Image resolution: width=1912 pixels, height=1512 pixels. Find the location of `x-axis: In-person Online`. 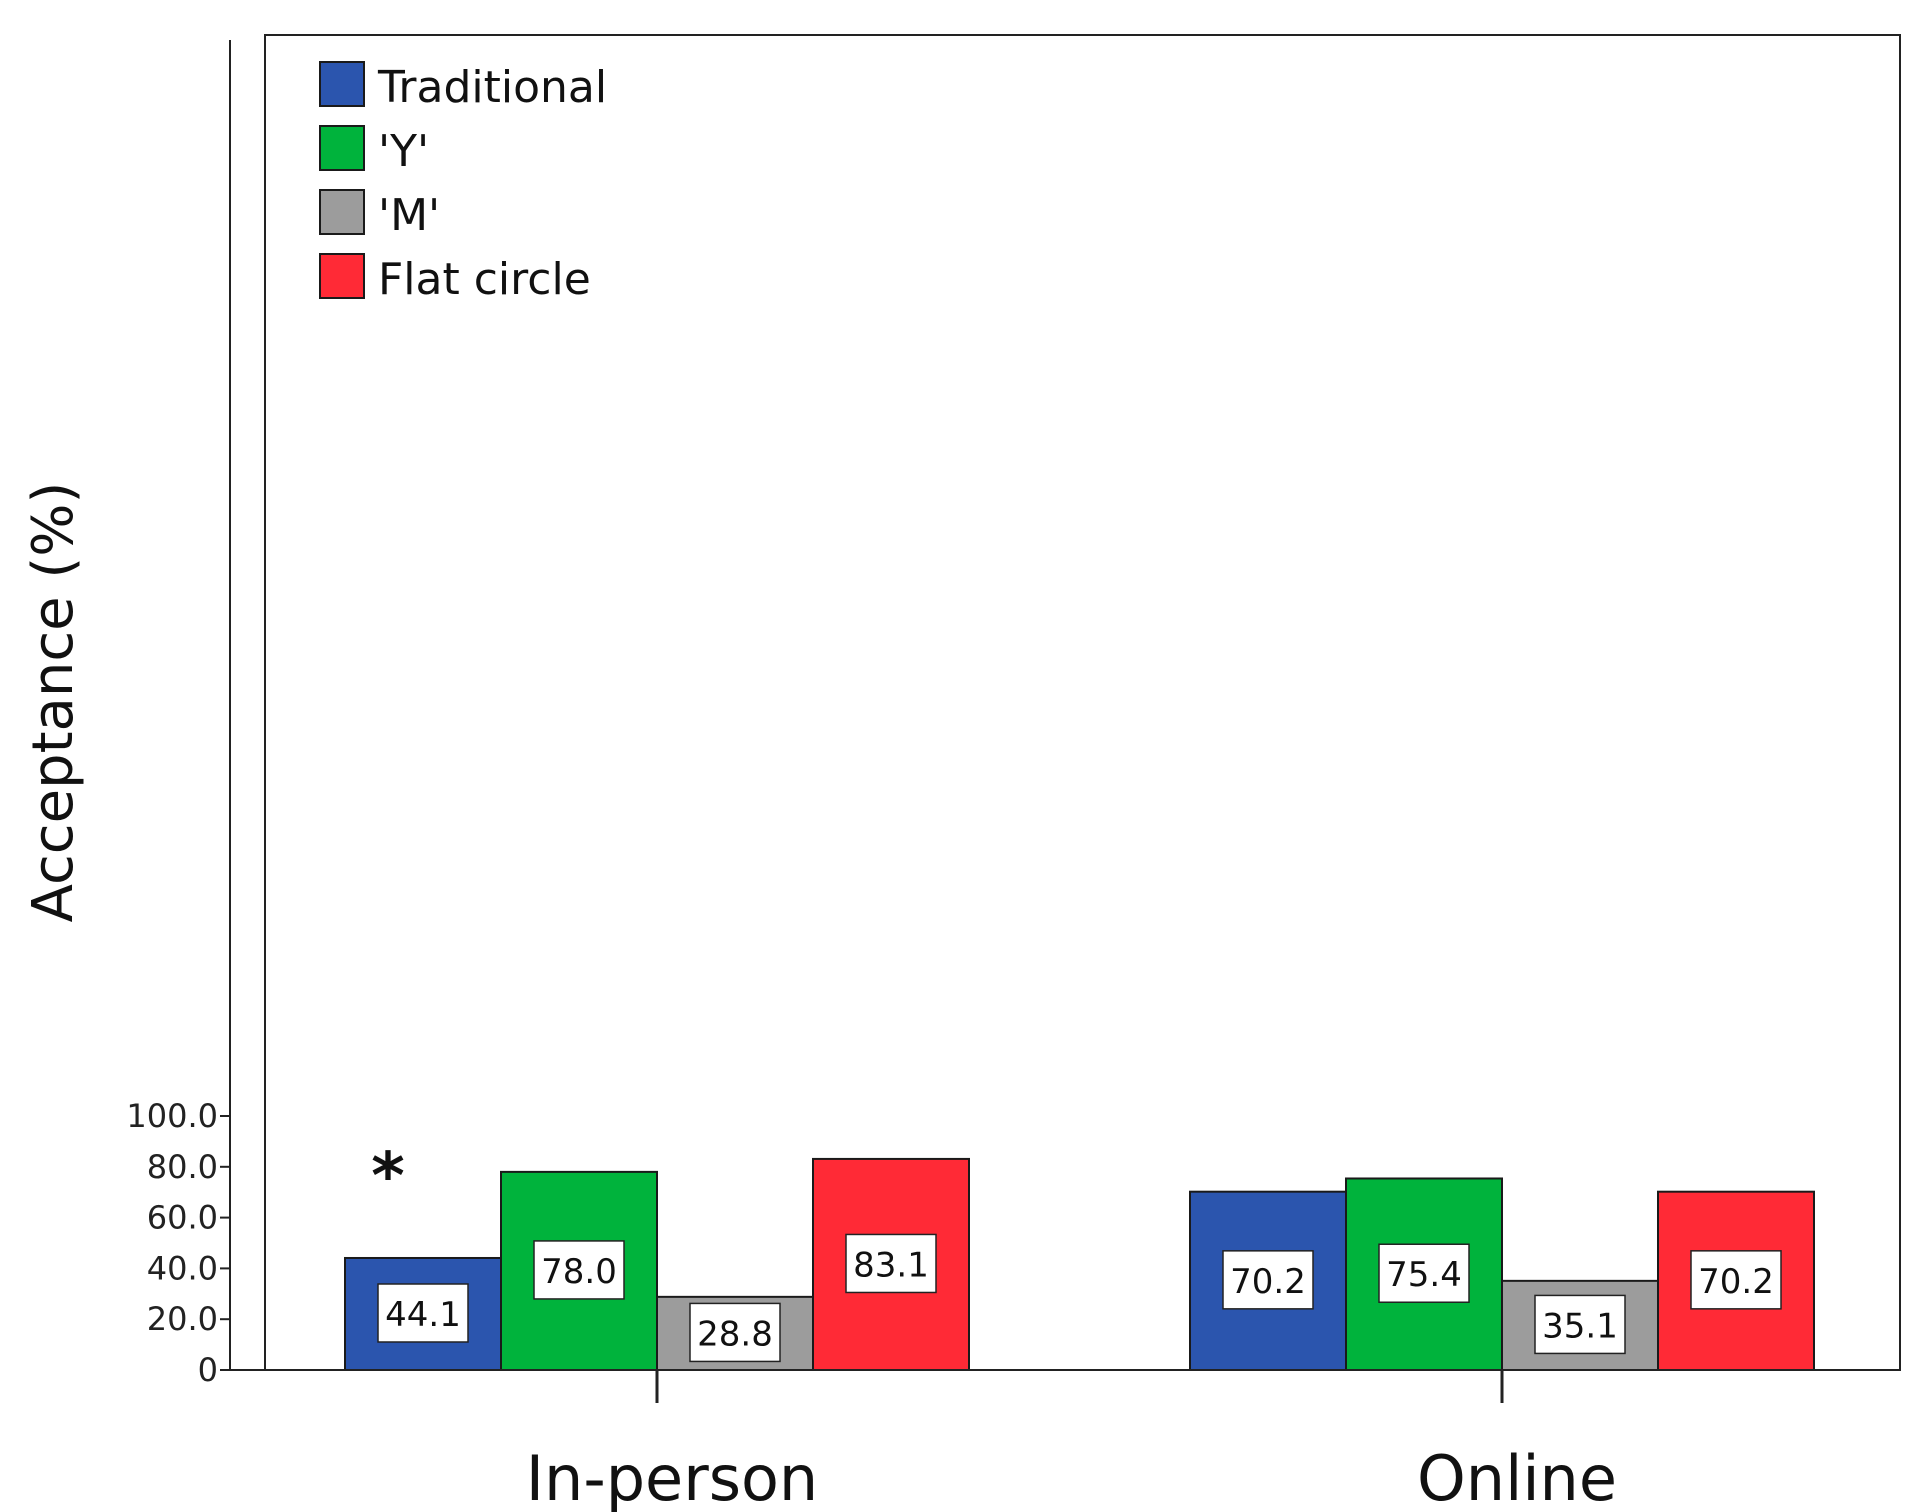

x-axis: In-person Online is located at coordinates (1065, 1440).